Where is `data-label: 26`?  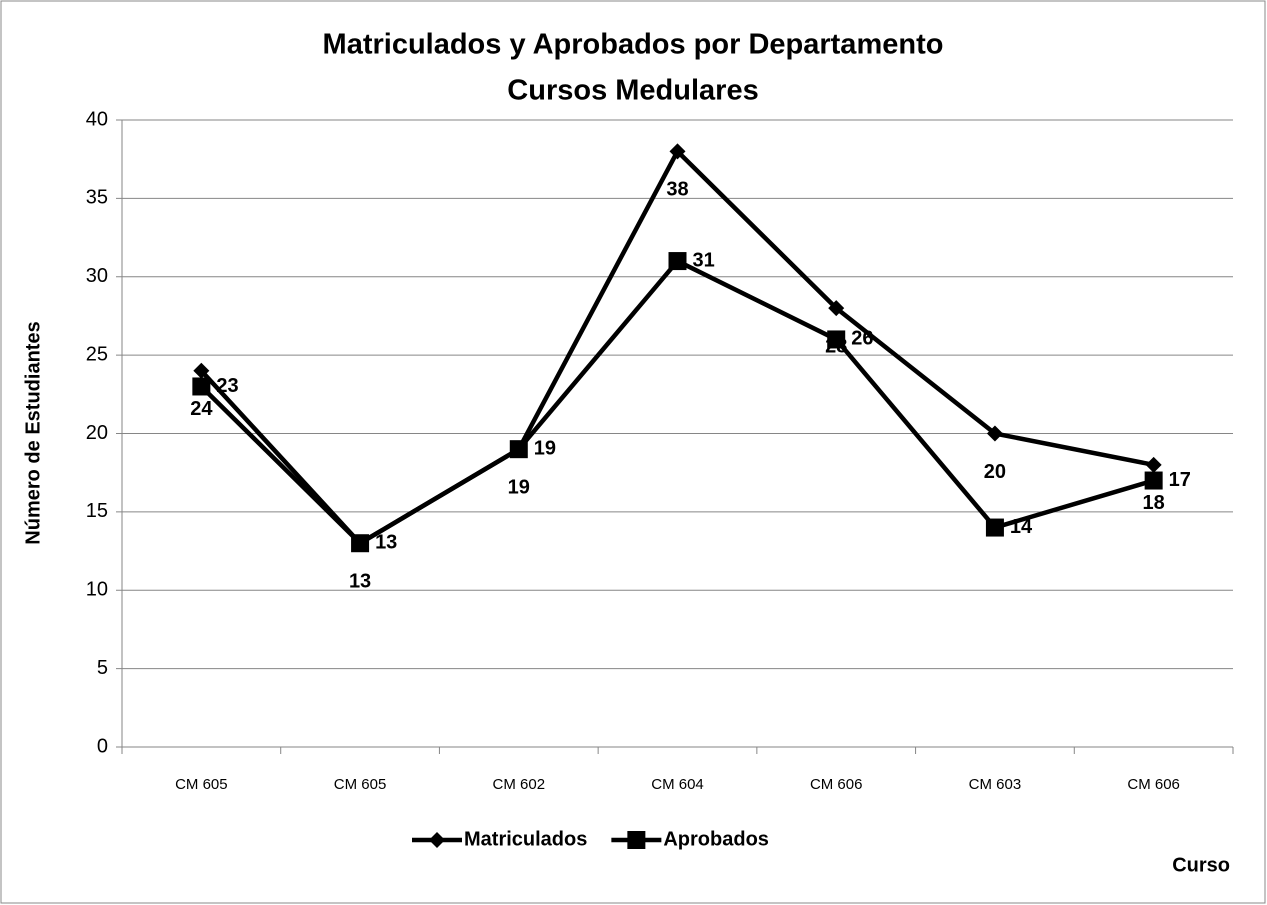
data-label: 26 is located at coordinates (862, 339).